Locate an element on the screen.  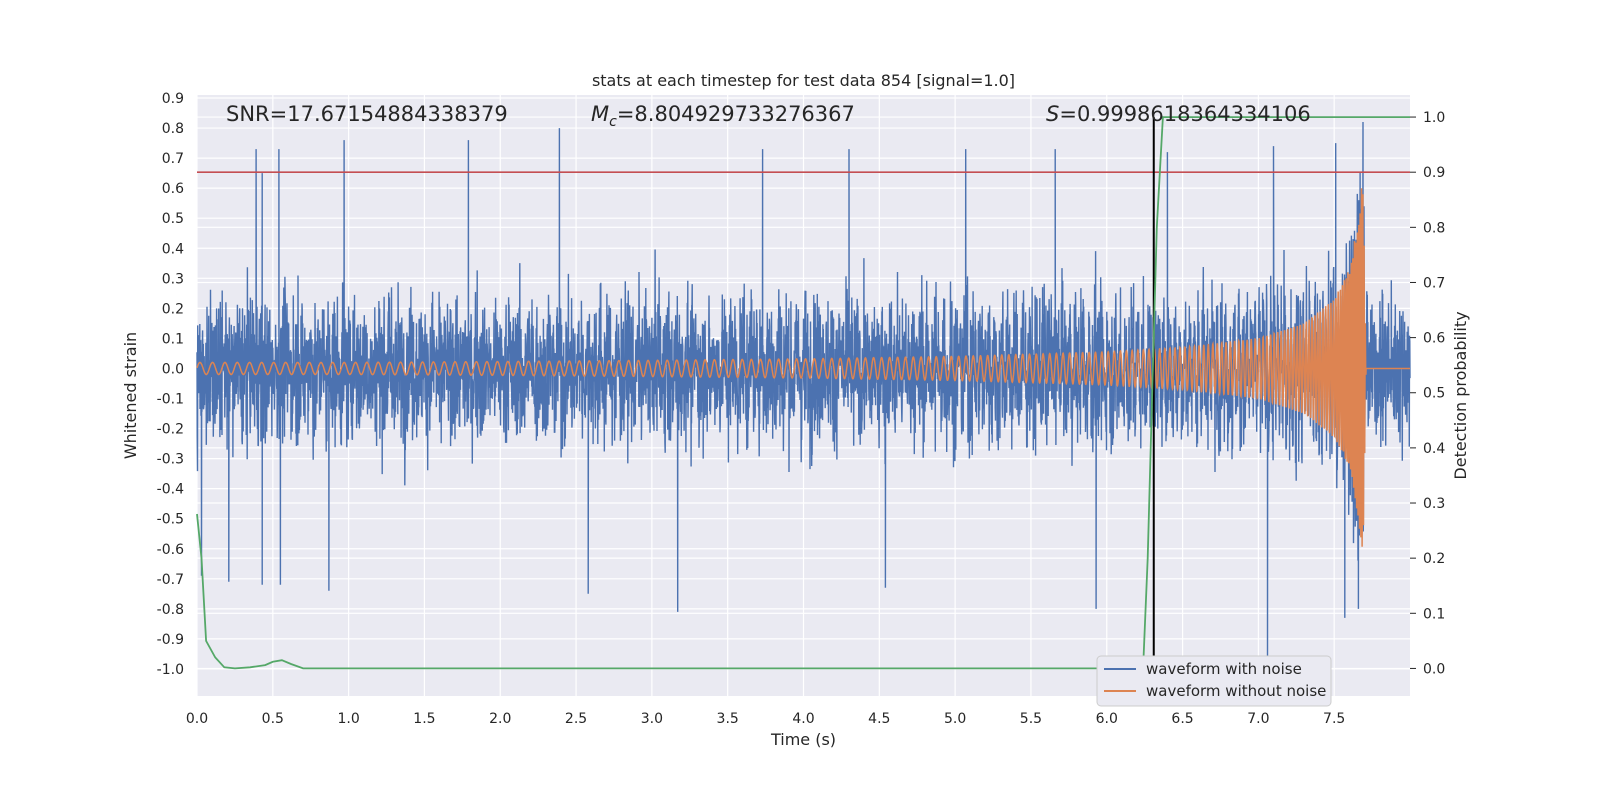
x-tick-label: 3.5 is located at coordinates (728, 719).